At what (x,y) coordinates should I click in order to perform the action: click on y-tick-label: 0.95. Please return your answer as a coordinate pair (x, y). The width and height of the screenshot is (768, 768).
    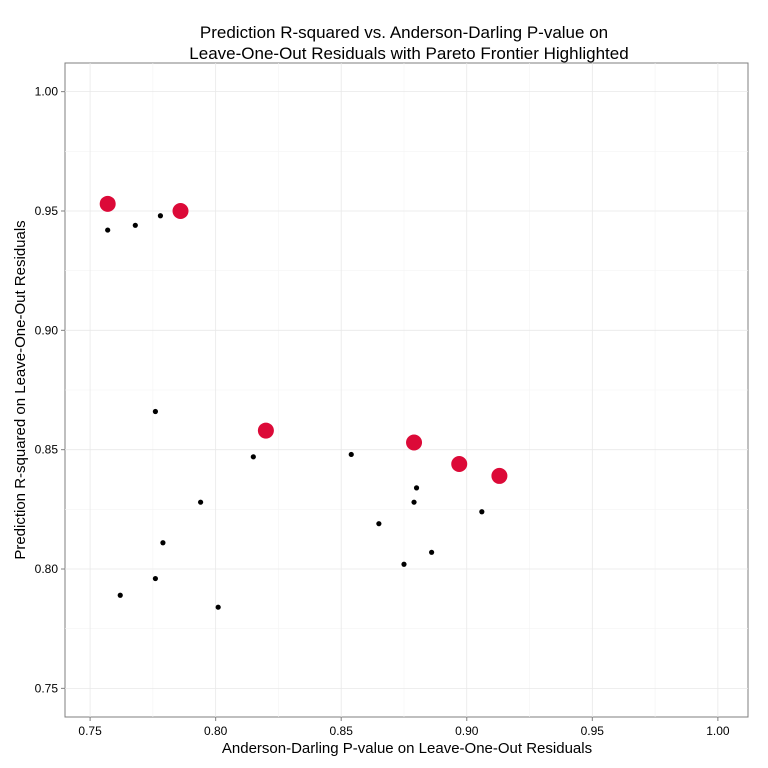
    Looking at the image, I should click on (47, 211).